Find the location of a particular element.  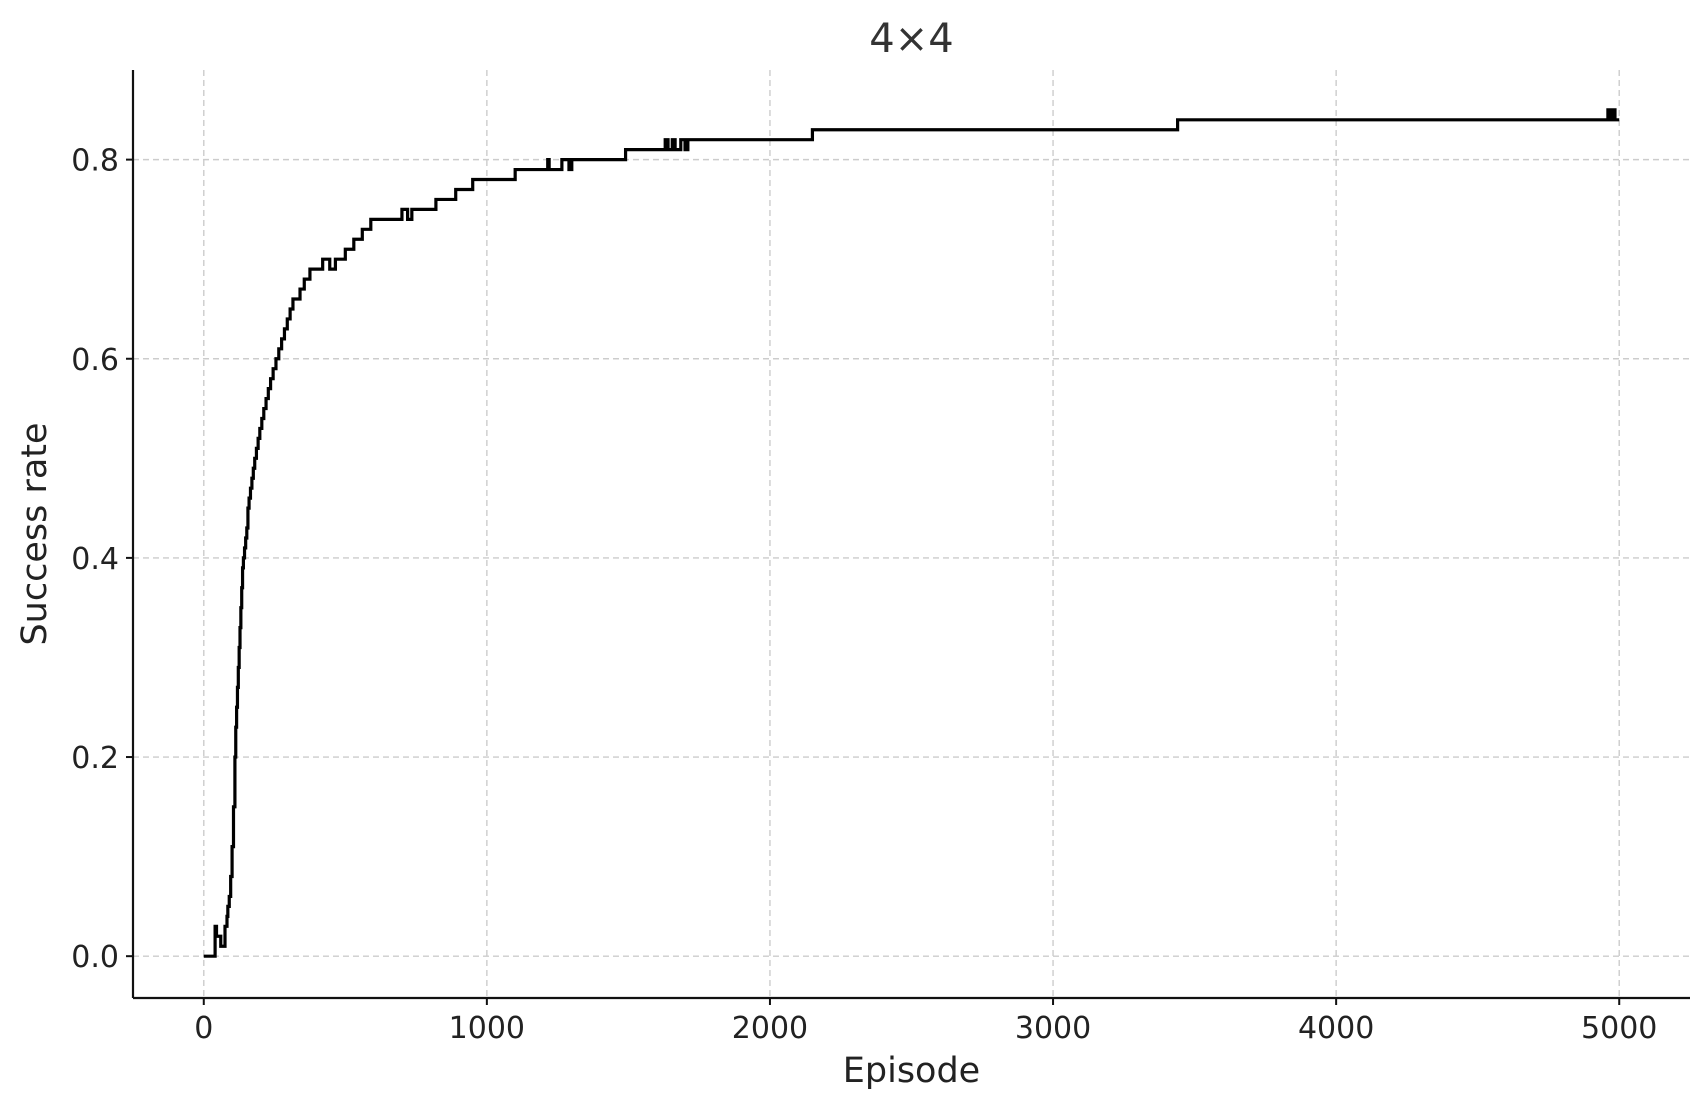

x-tick-label: 2000 is located at coordinates (770, 1028).